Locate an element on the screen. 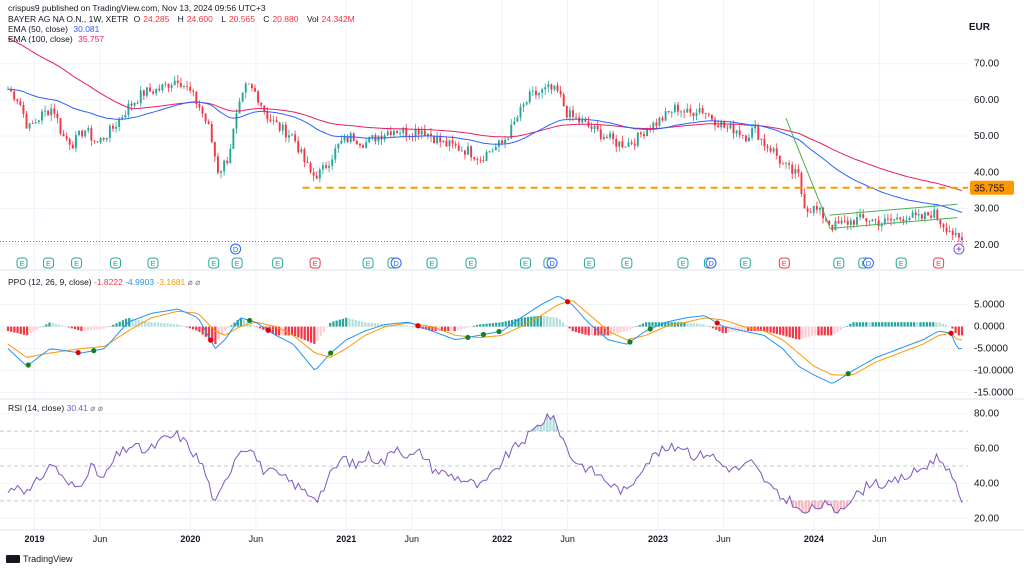 Image resolution: width=1024 pixels, height=568 pixels. tradingview-brand: TradingView is located at coordinates (39, 559).